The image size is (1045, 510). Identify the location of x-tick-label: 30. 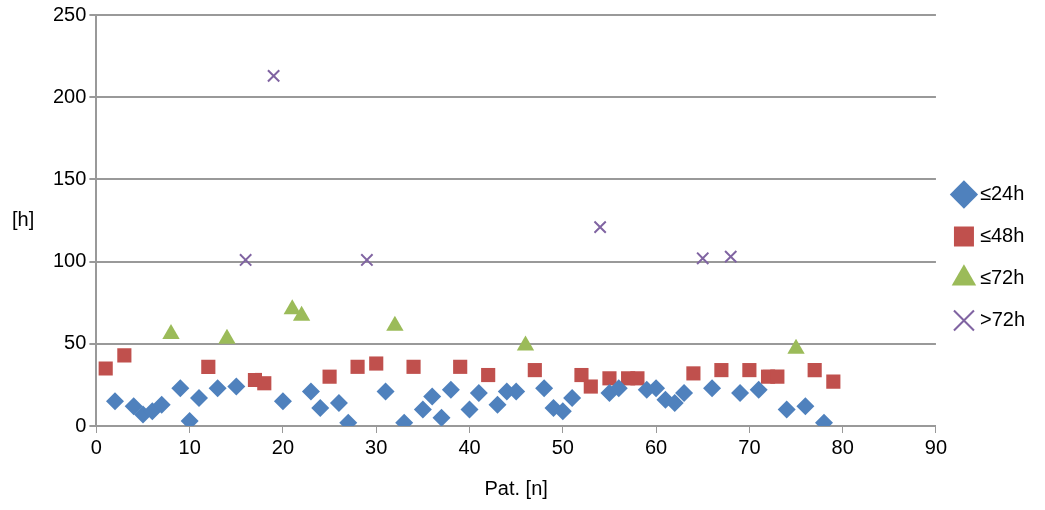
(376, 446).